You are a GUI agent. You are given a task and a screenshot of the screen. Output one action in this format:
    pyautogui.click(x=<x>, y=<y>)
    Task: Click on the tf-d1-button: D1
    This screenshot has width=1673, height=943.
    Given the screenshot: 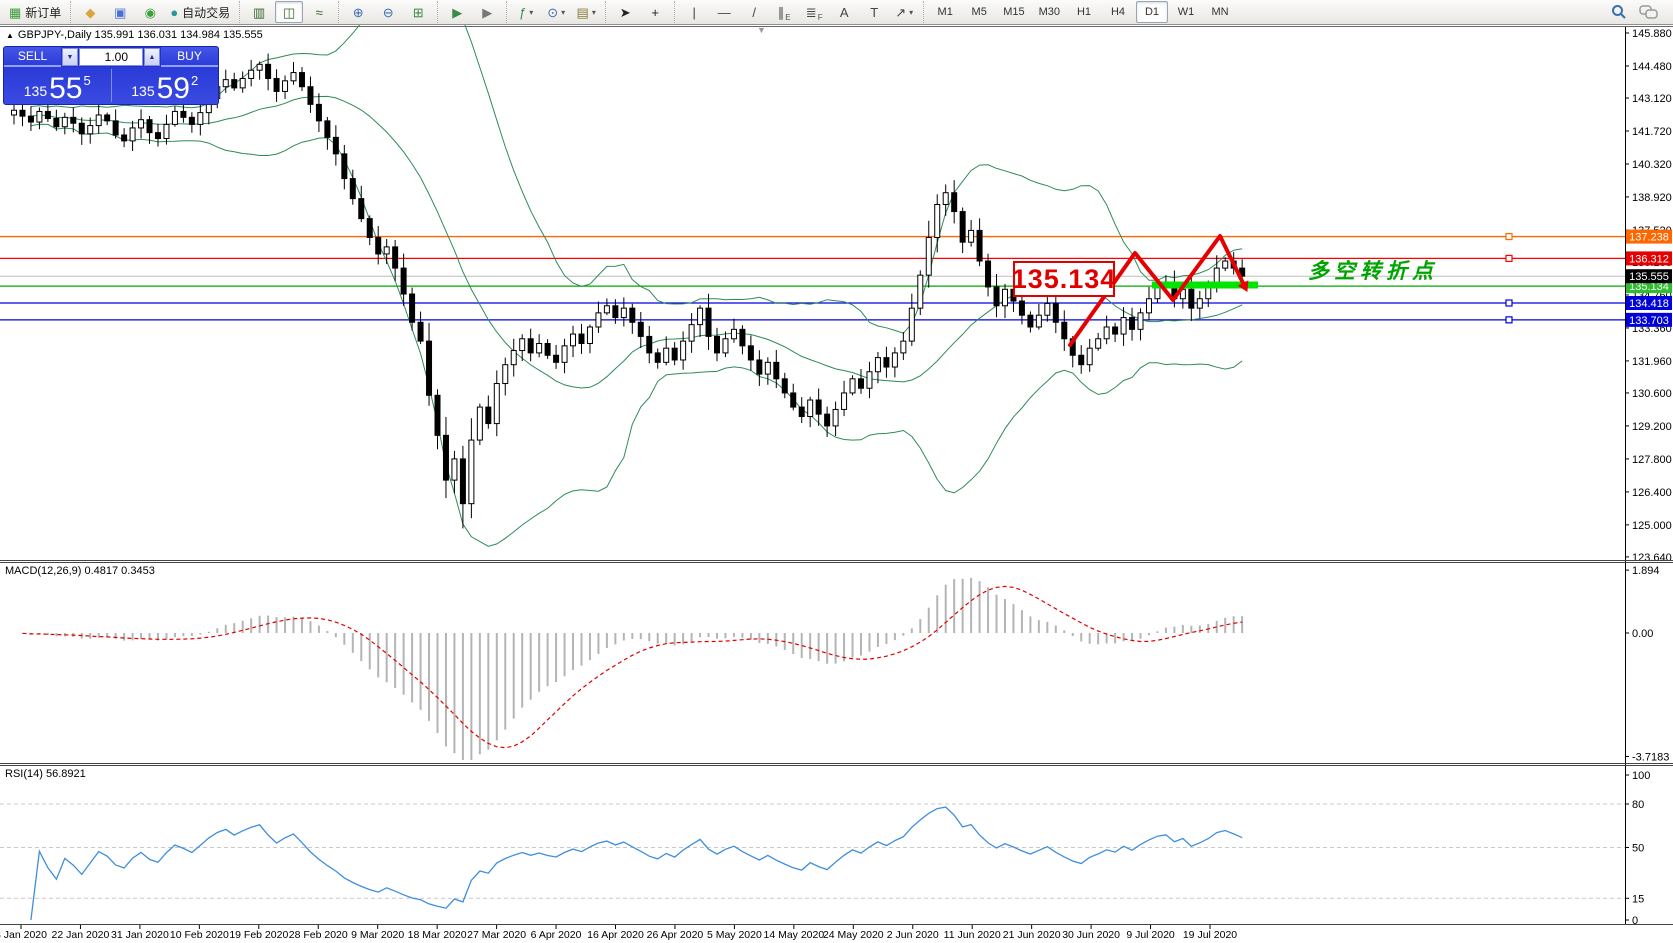 What is the action you would take?
    pyautogui.click(x=1152, y=12)
    